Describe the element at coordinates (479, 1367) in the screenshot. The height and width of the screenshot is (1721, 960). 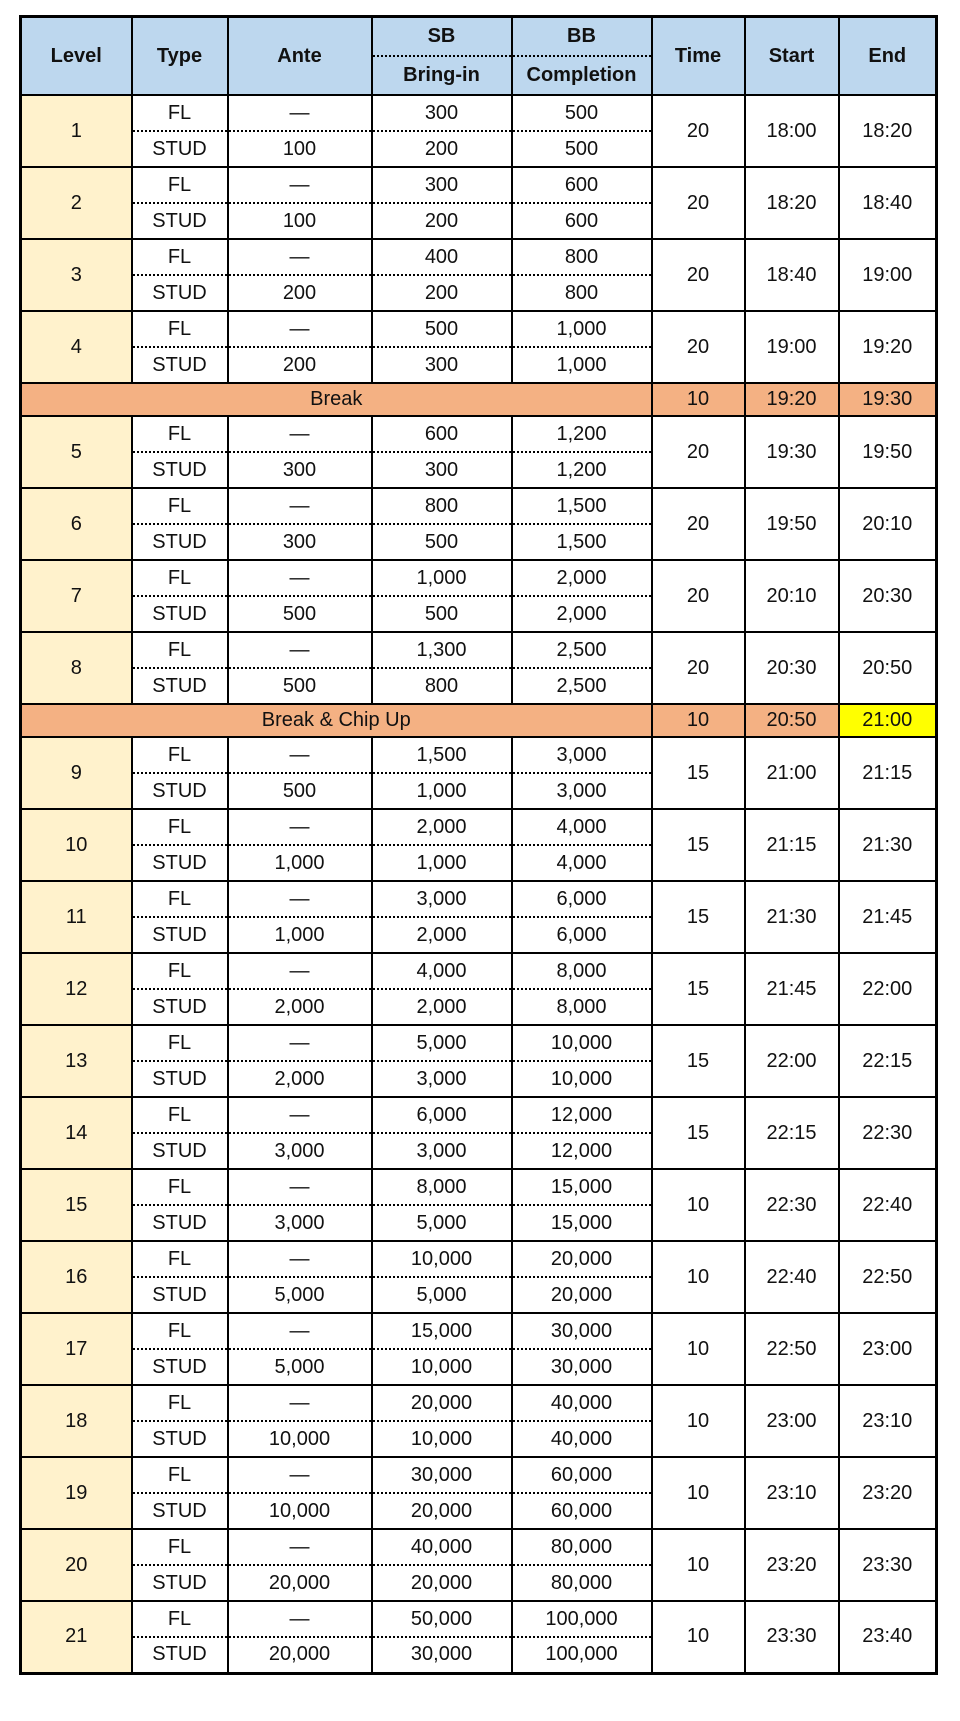
I see `level-stud-row: STUD 5,000 10,000 30,000` at that location.